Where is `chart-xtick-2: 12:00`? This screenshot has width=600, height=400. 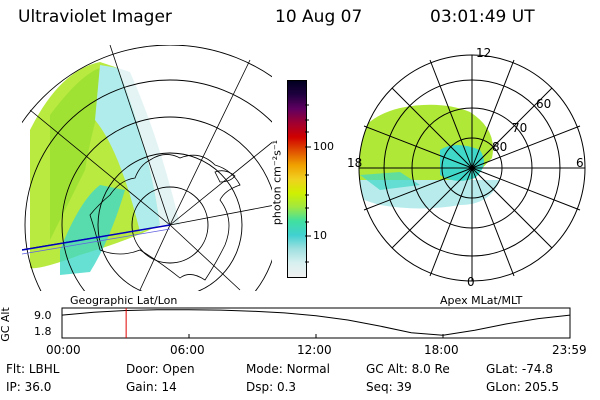 chart-xtick-2: 12:00 is located at coordinates (314, 350).